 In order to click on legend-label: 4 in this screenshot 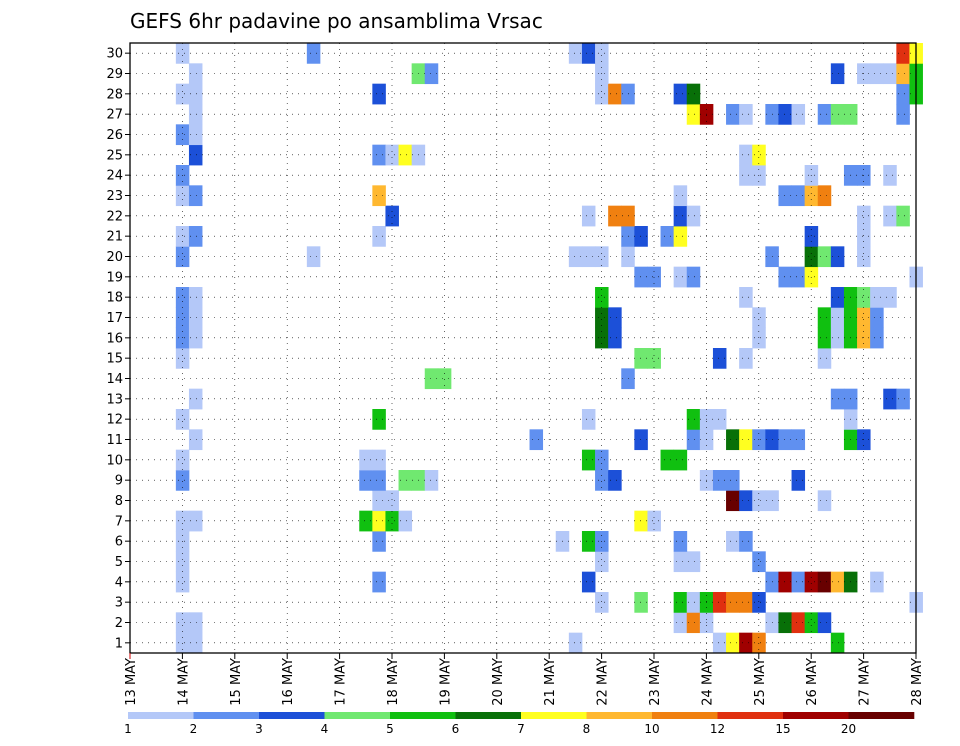, I will do `click(325, 729)`.